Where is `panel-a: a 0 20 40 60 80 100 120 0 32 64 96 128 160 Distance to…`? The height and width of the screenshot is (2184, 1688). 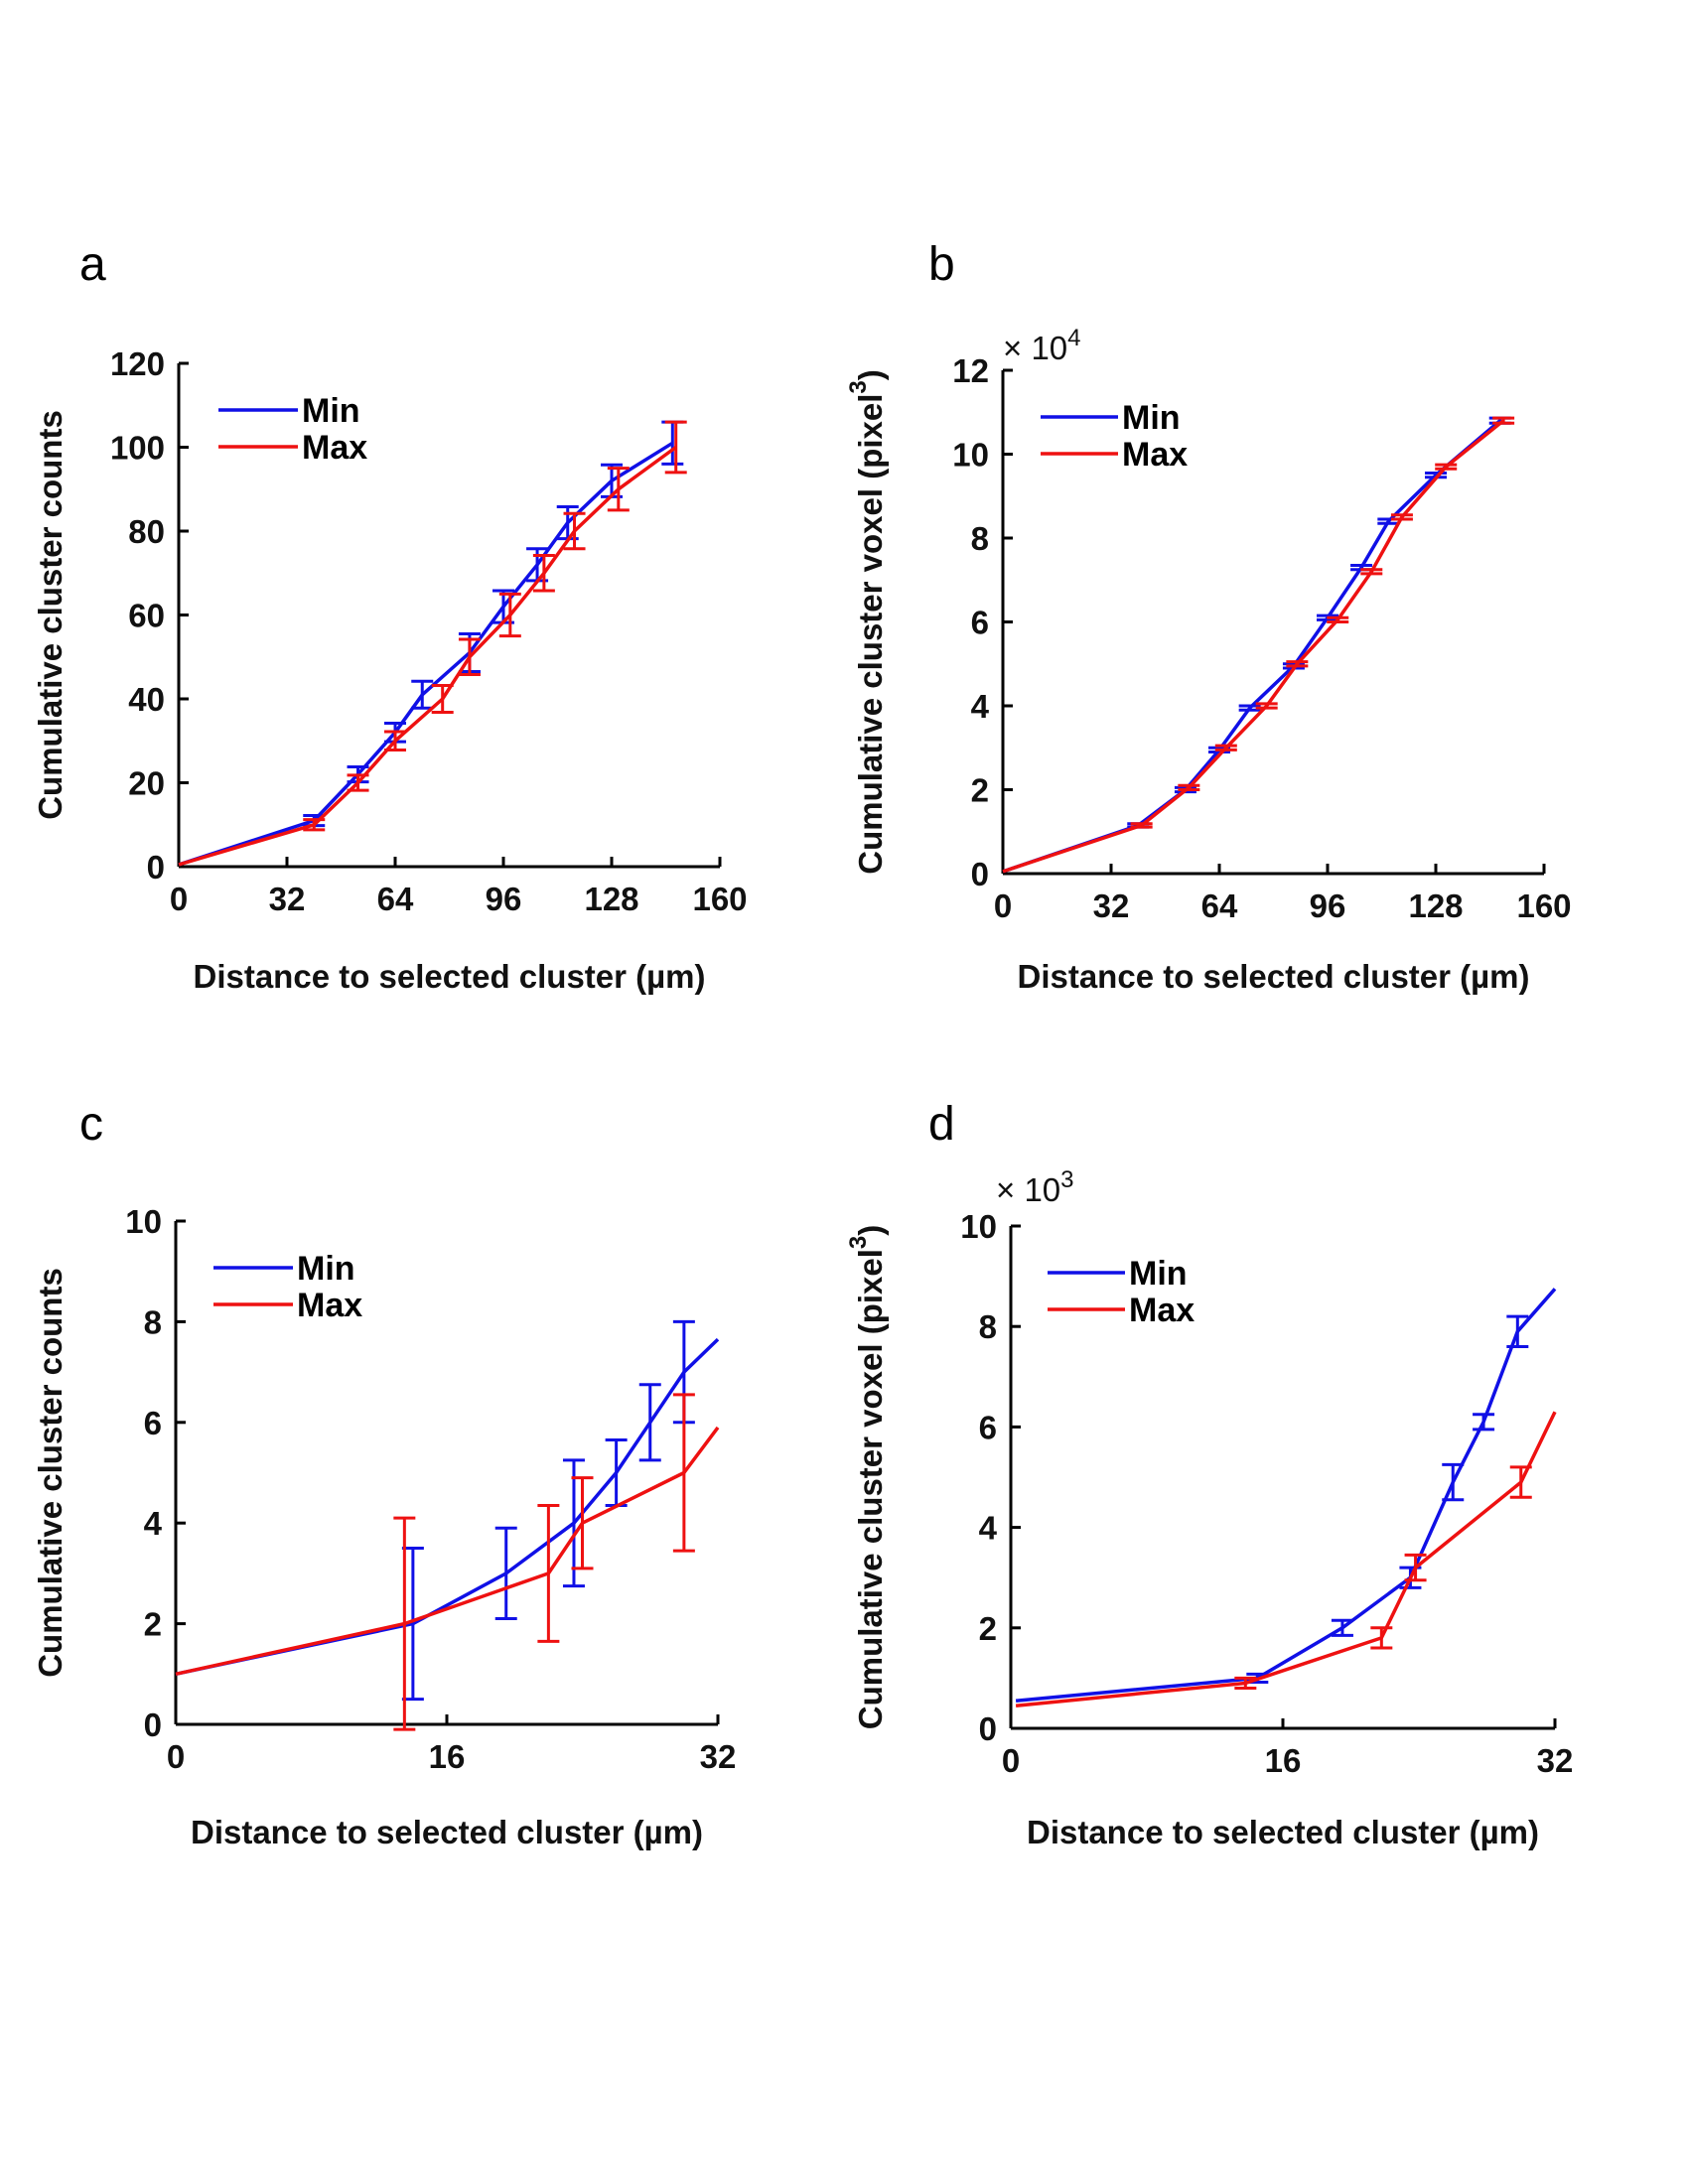 panel-a: a 0 20 40 60 80 100 120 0 32 64 96 128 160 Distance to… is located at coordinates (390, 616).